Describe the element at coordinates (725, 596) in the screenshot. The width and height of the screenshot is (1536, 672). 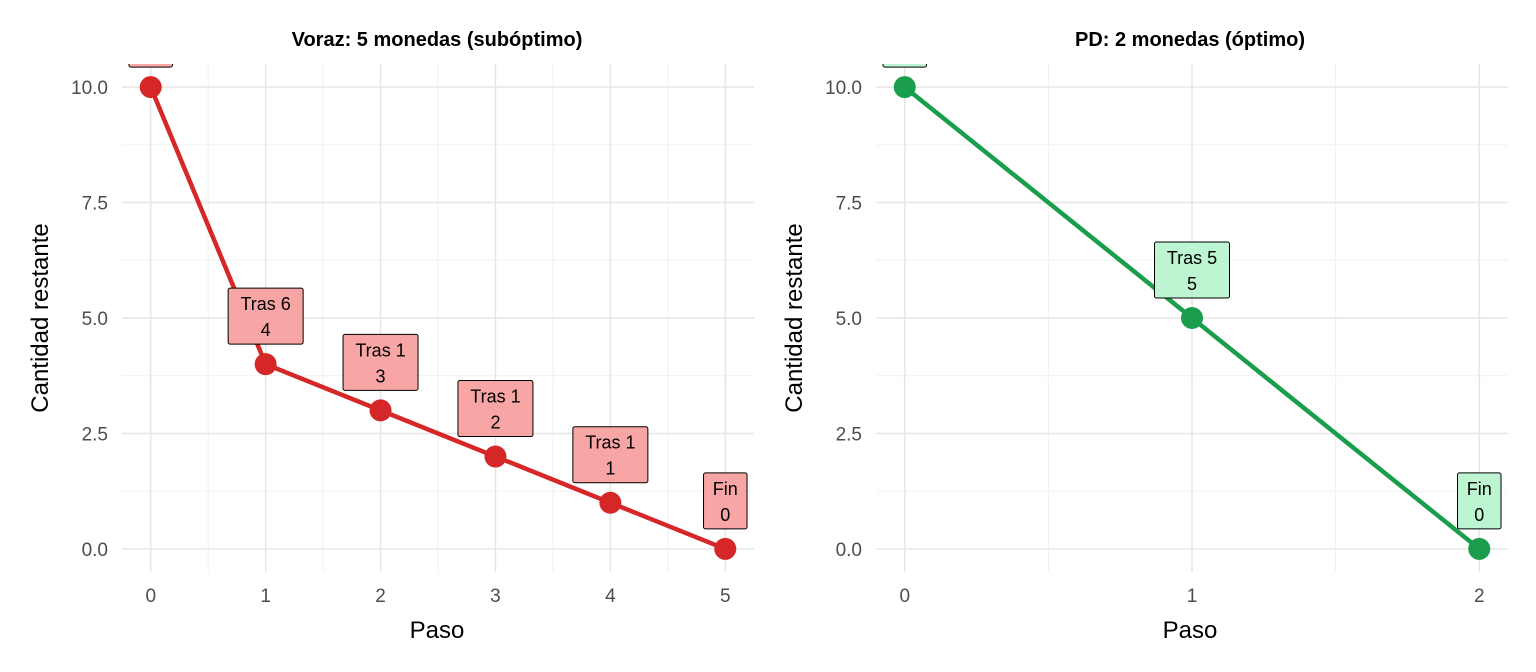
I see `x-tick-label: 5` at that location.